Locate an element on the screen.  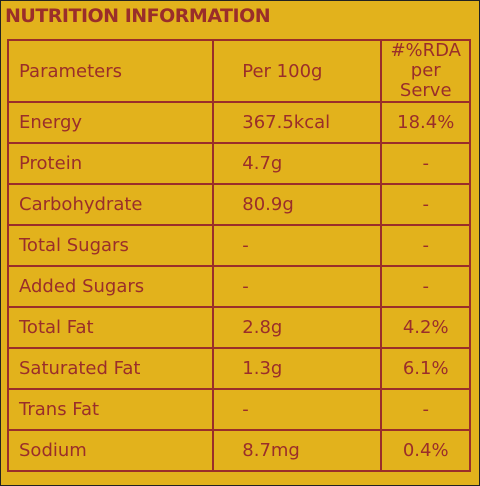
table-cell: 367.5kcal is located at coordinates (297, 122).